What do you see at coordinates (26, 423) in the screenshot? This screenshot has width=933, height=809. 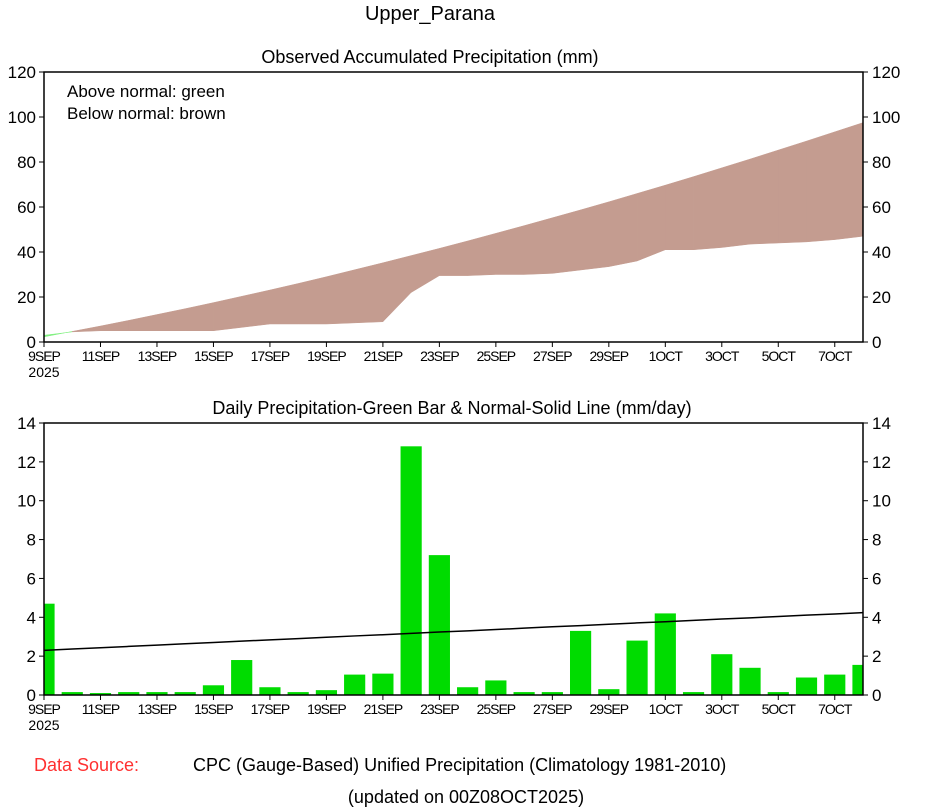 I see `bottom-ytick-label-left: 14` at bounding box center [26, 423].